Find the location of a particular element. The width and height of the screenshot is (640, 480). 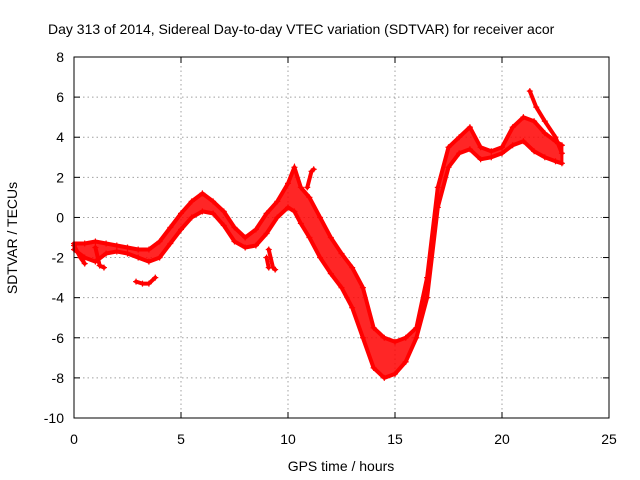

y-tick-label: 4 is located at coordinates (60, 137).